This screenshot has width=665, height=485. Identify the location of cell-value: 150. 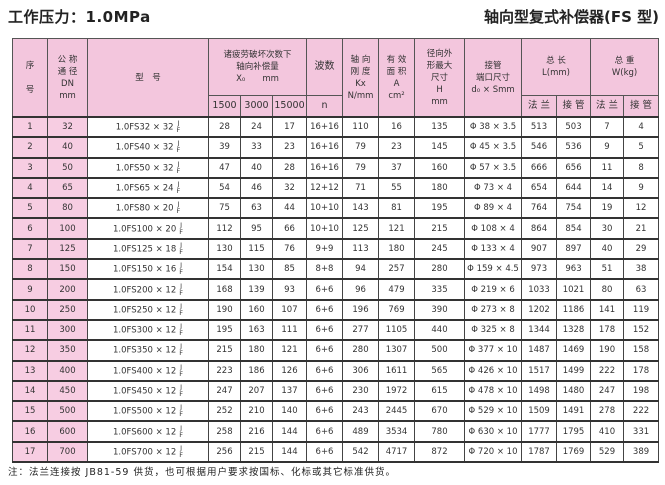
(67, 269).